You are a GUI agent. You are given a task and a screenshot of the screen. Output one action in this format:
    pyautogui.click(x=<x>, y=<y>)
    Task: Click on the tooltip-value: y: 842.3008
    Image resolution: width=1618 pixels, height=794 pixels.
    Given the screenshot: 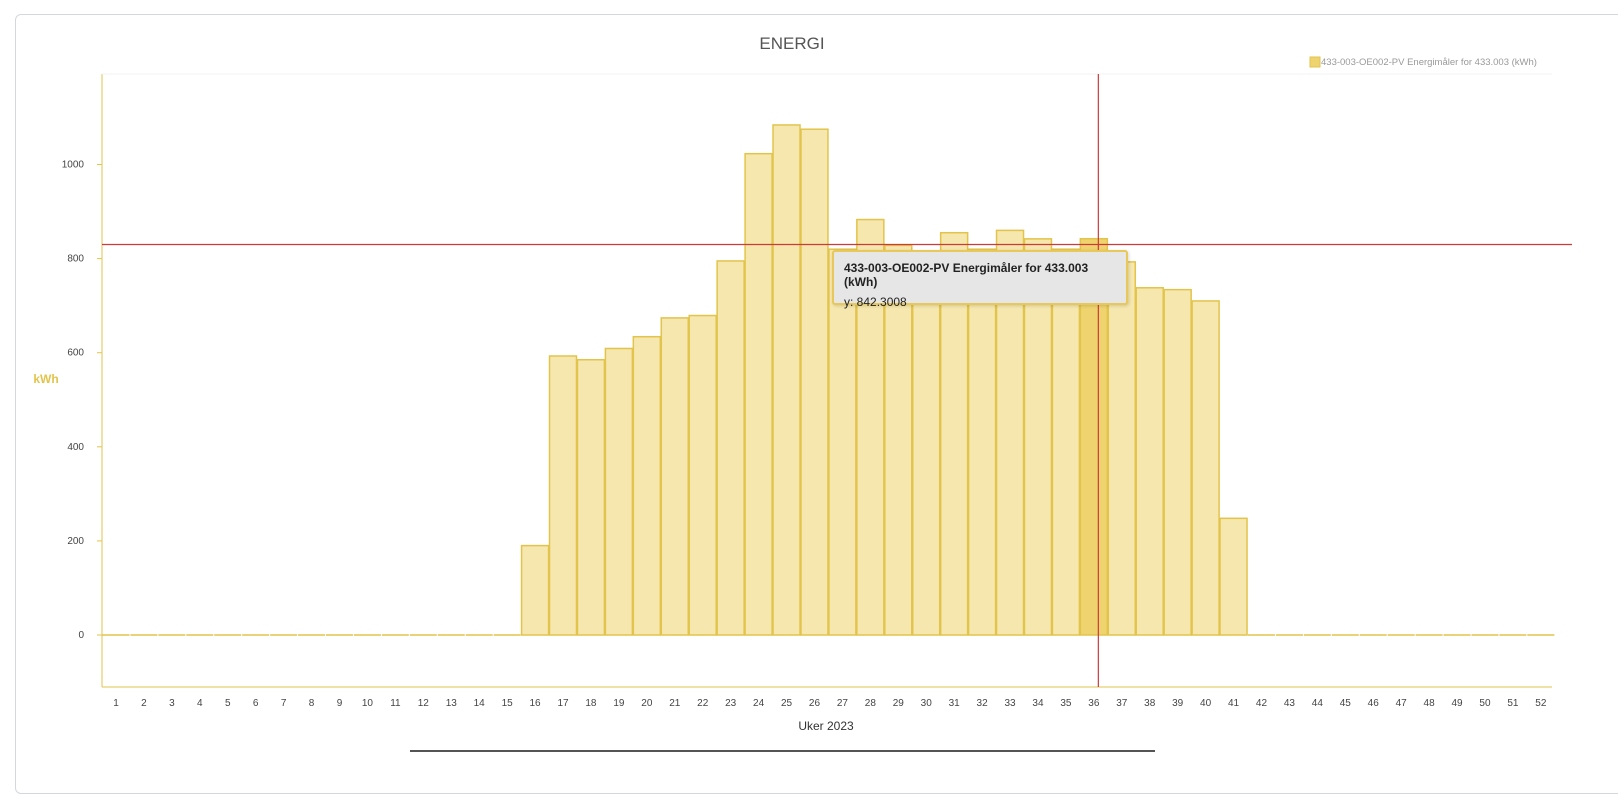 What is the action you would take?
    pyautogui.click(x=875, y=302)
    